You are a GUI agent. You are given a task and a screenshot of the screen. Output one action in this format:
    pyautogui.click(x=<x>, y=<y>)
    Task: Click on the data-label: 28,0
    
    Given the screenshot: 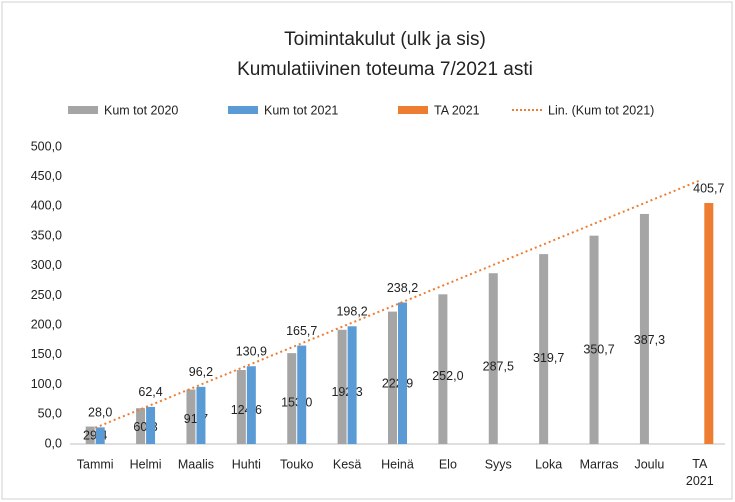 What is the action you would take?
    pyautogui.click(x=100, y=413)
    